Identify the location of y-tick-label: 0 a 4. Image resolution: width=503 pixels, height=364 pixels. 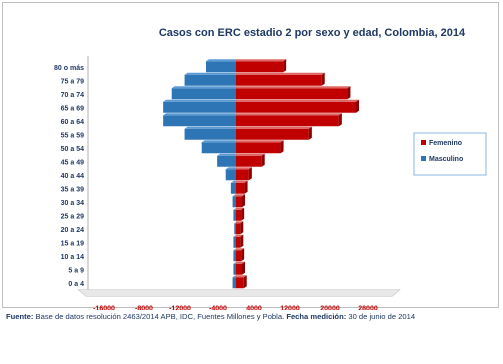
(76, 284).